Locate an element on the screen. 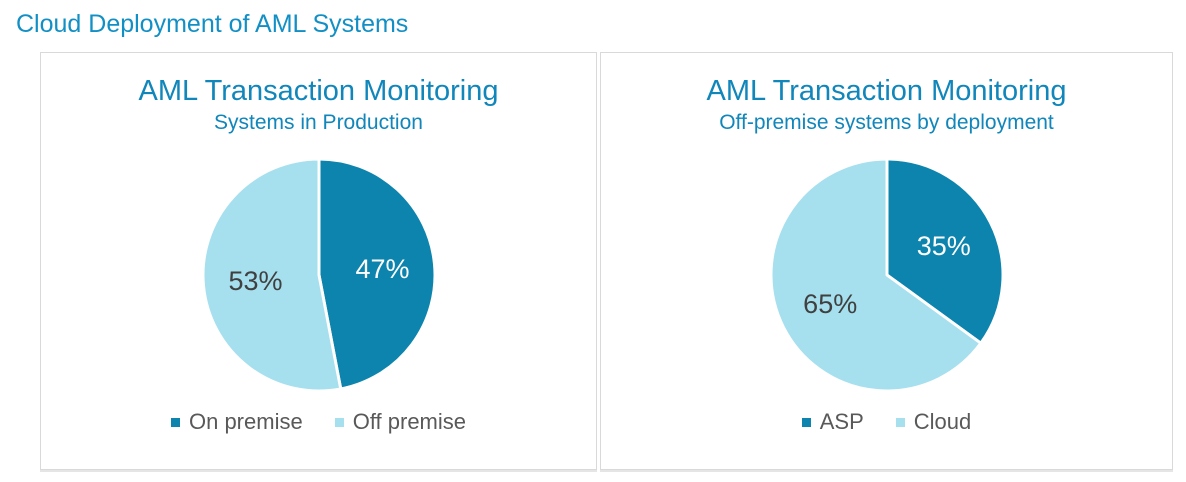 This screenshot has height=482, width=1186. legend-swatch-on-premise is located at coordinates (175, 423).